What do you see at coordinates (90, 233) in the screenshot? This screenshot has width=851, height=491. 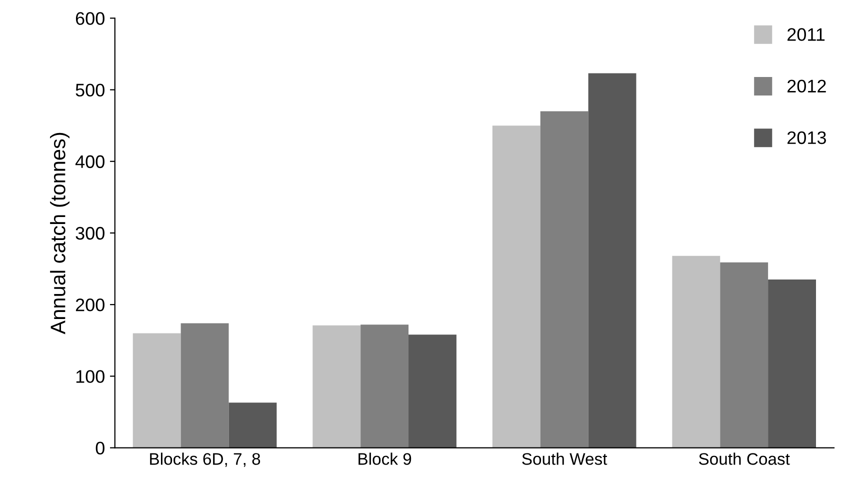 I see `y-tick-label: 300` at bounding box center [90, 233].